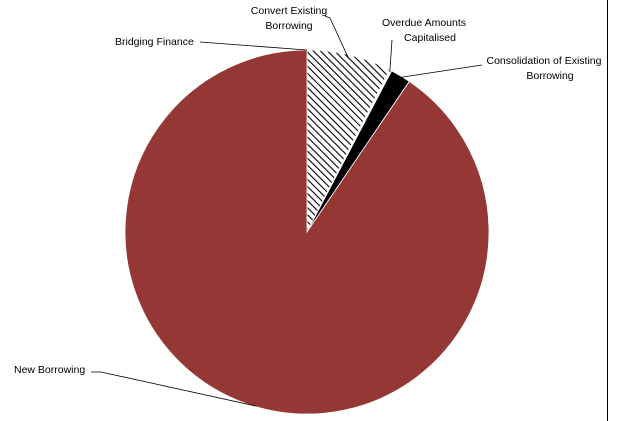 This screenshot has height=421, width=618. What do you see at coordinates (424, 23) in the screenshot?
I see `label-overdue-line1: Overdue Amounts` at bounding box center [424, 23].